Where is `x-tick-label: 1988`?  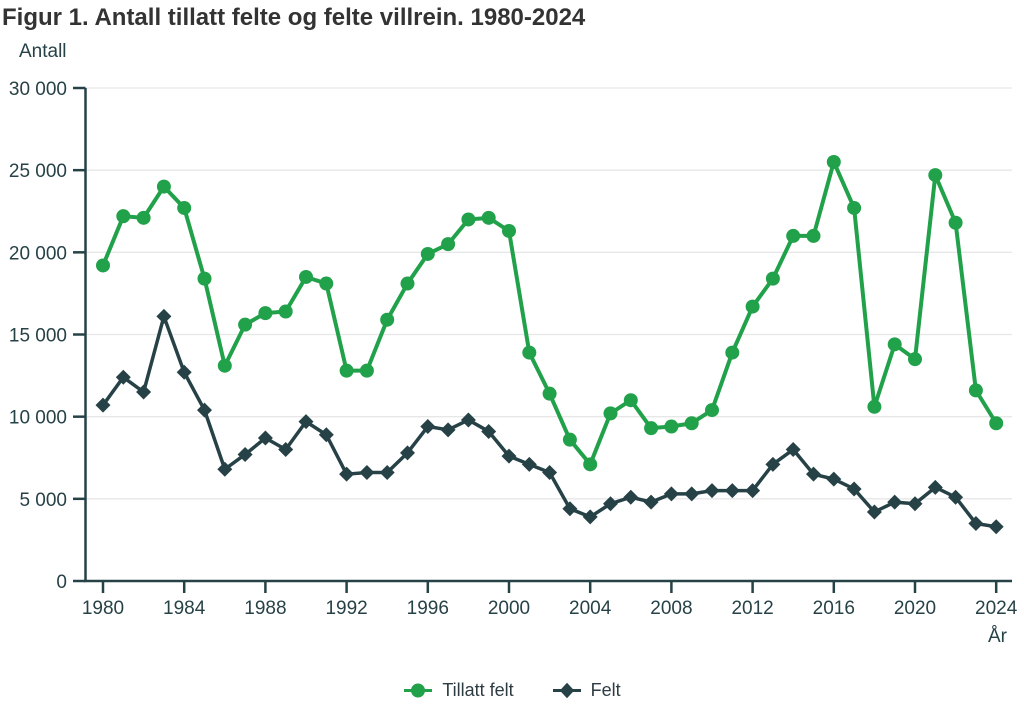 x-tick-label: 1988 is located at coordinates (265, 608).